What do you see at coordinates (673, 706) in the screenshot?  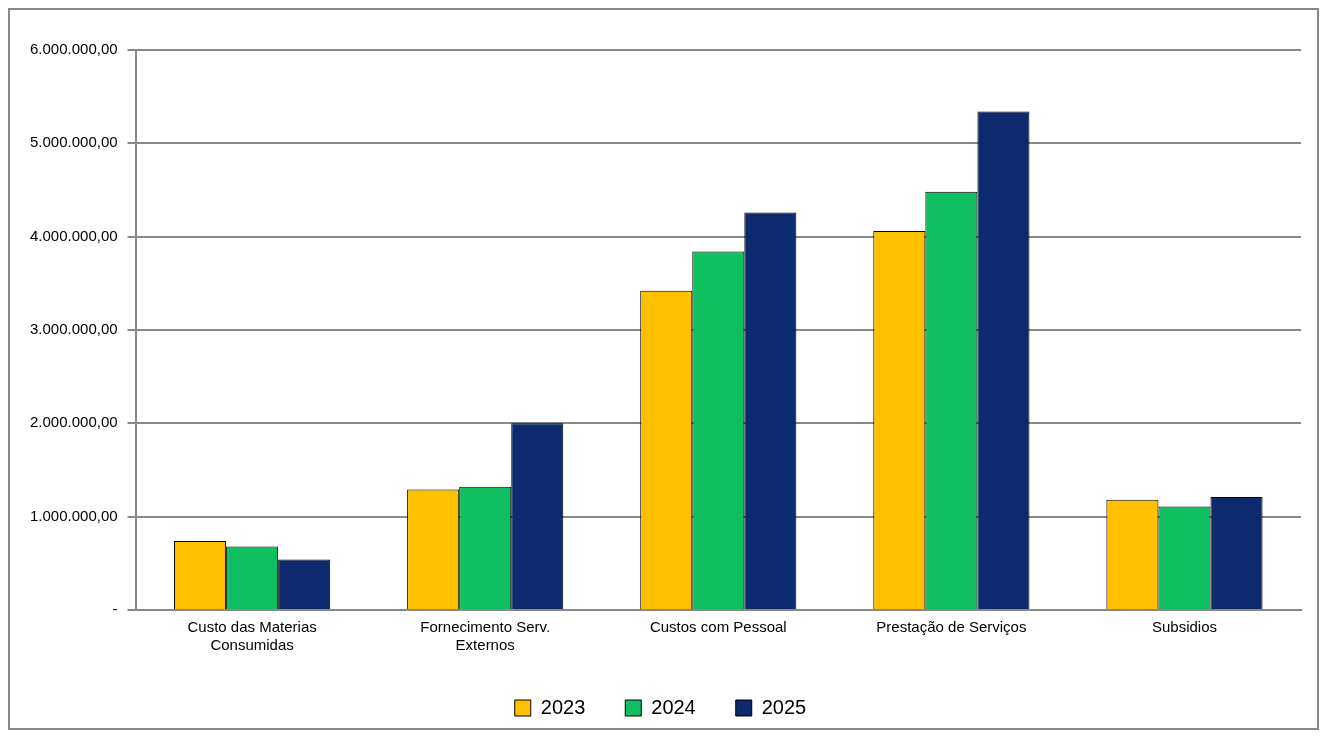 I see `legend-label: 2024` at bounding box center [673, 706].